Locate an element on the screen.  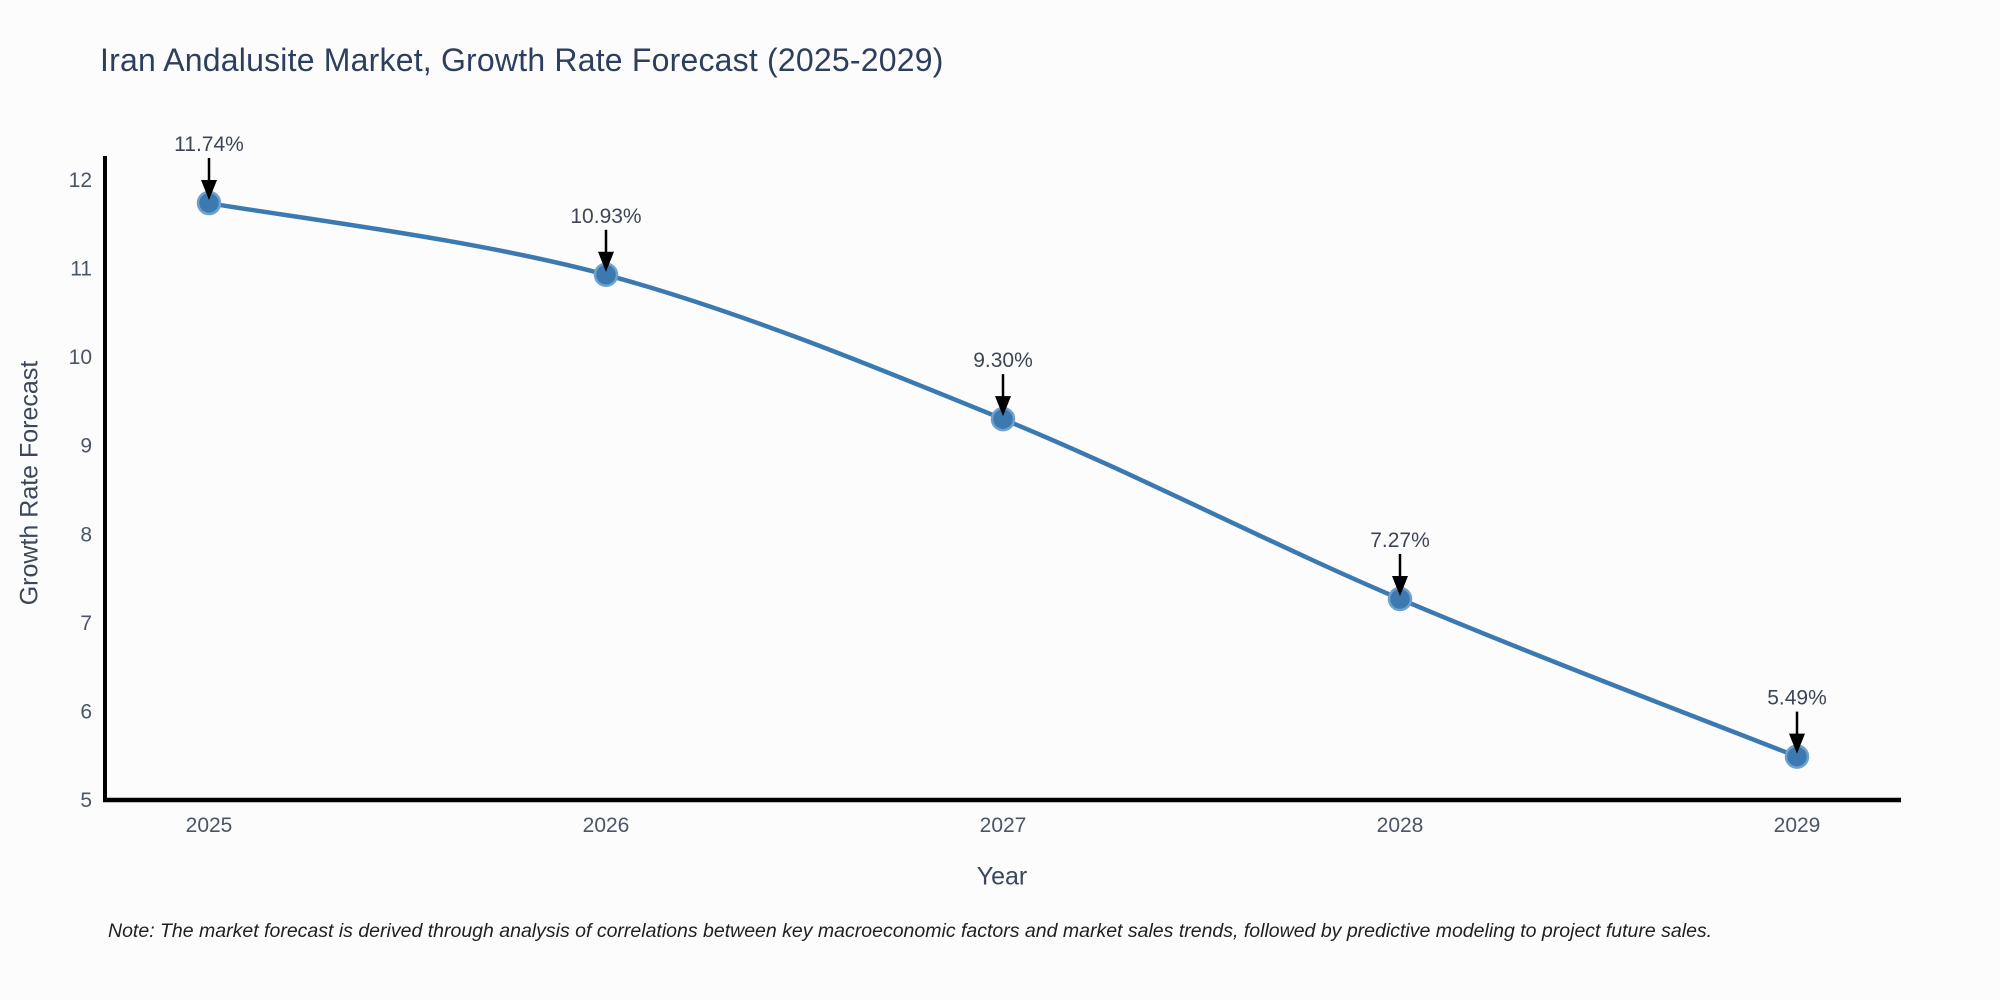
annotation-label: 5.49% is located at coordinates (1797, 698).